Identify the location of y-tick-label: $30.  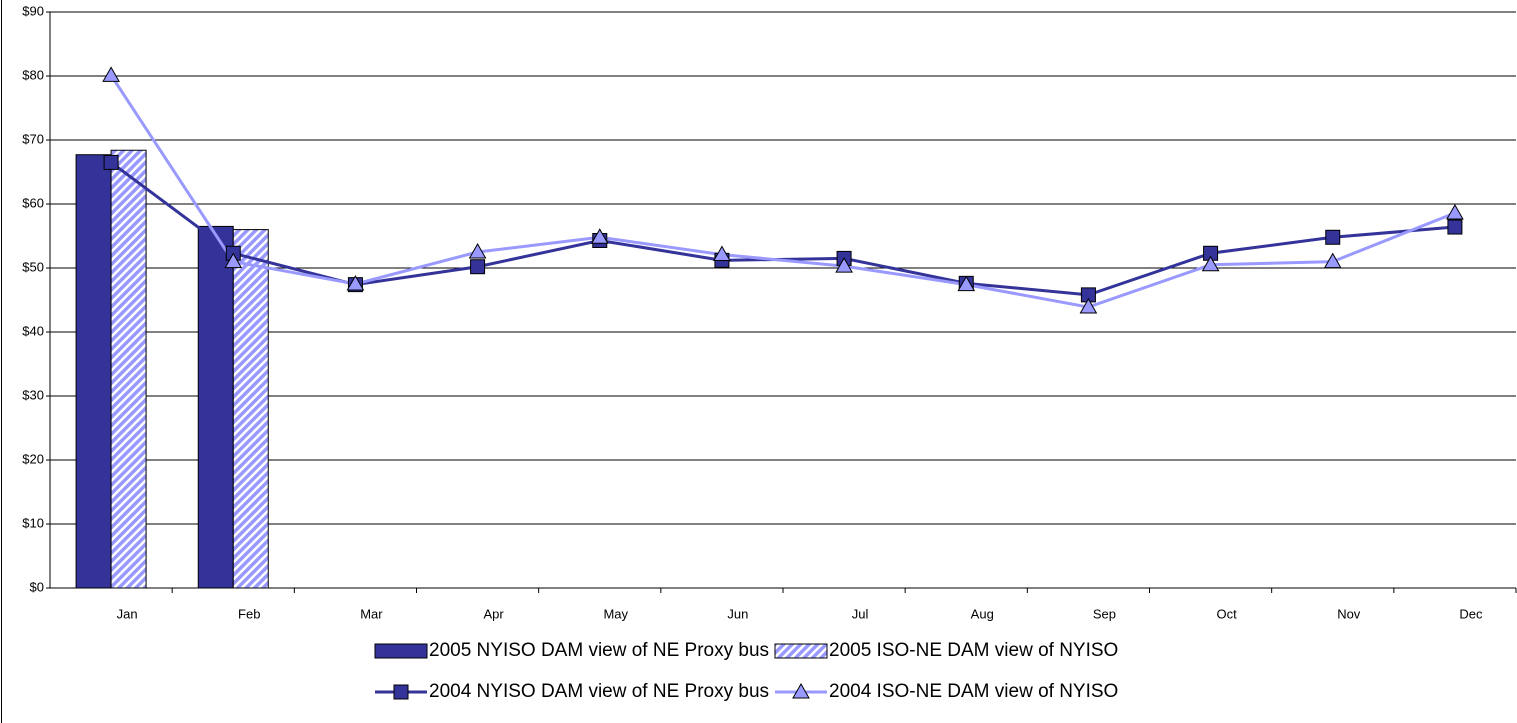
(33, 394).